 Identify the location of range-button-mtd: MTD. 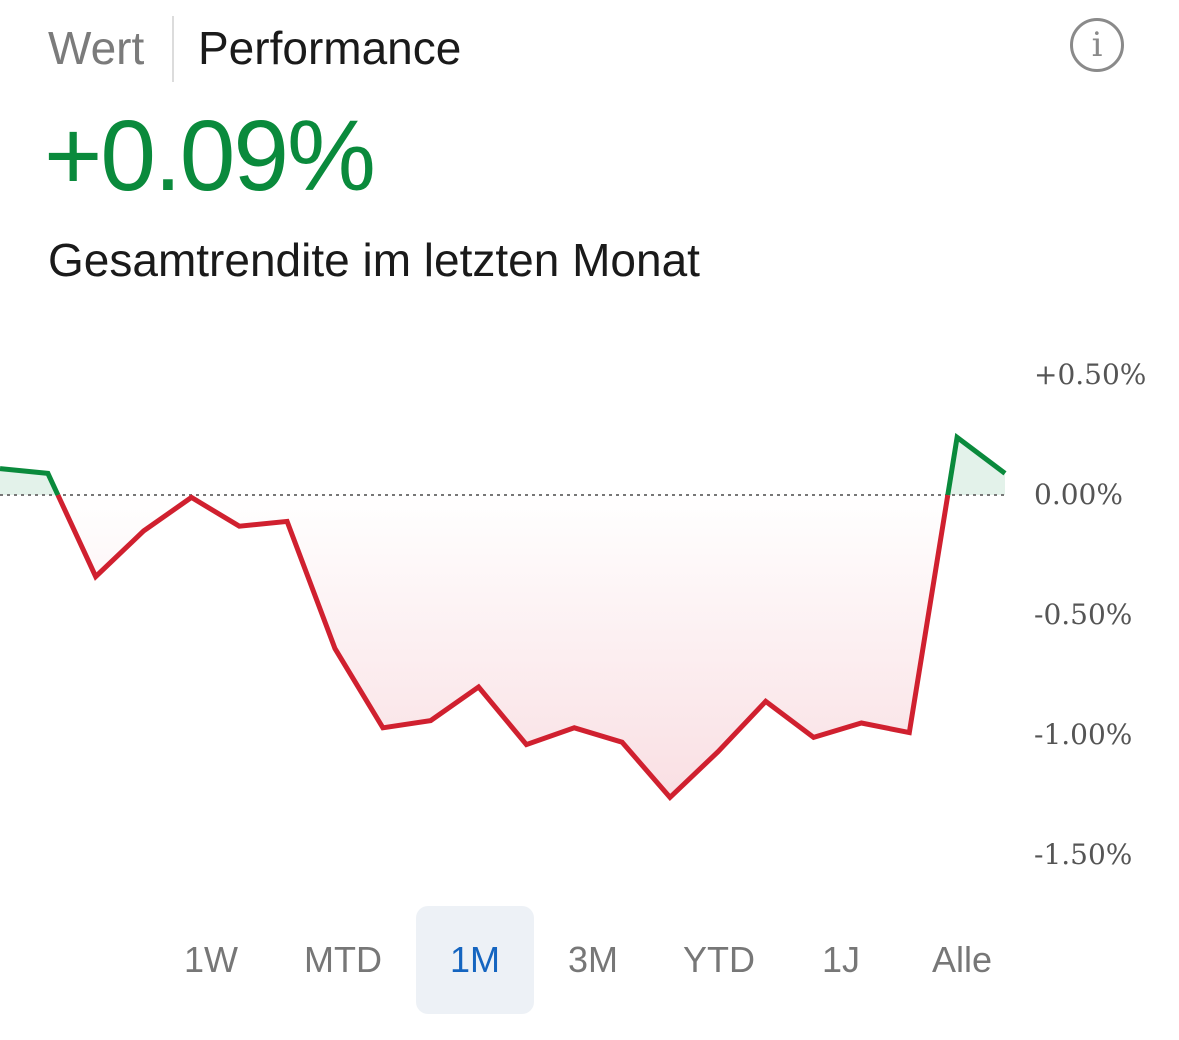
(343, 959).